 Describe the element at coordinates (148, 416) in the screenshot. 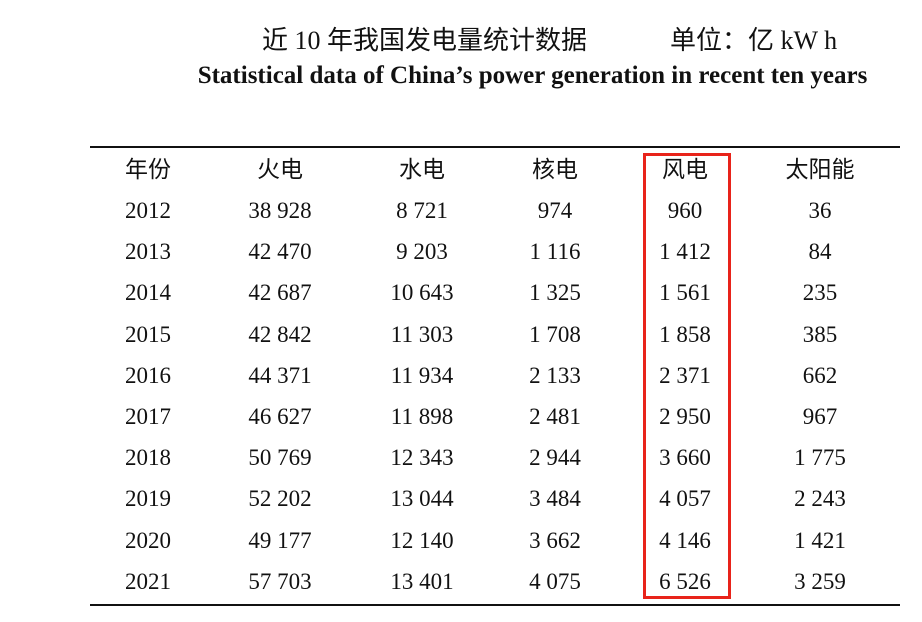

I see `table-cell: 2017` at that location.